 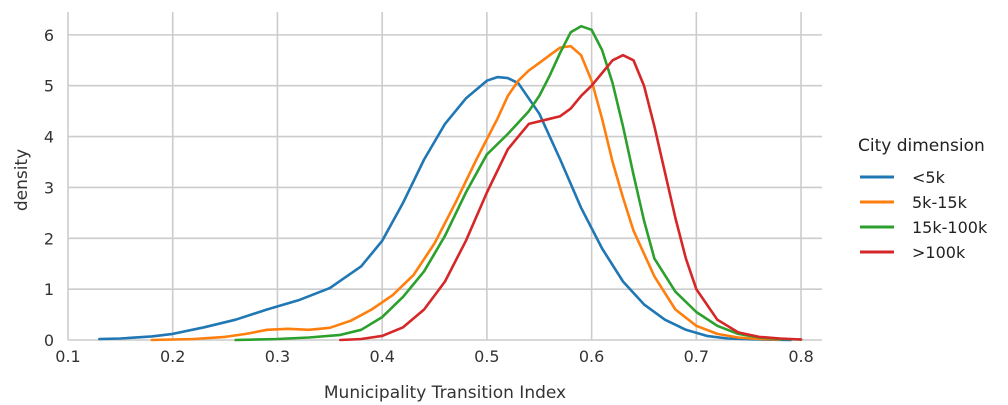 I want to click on legend-label-0: <5k, so click(x=929, y=177).